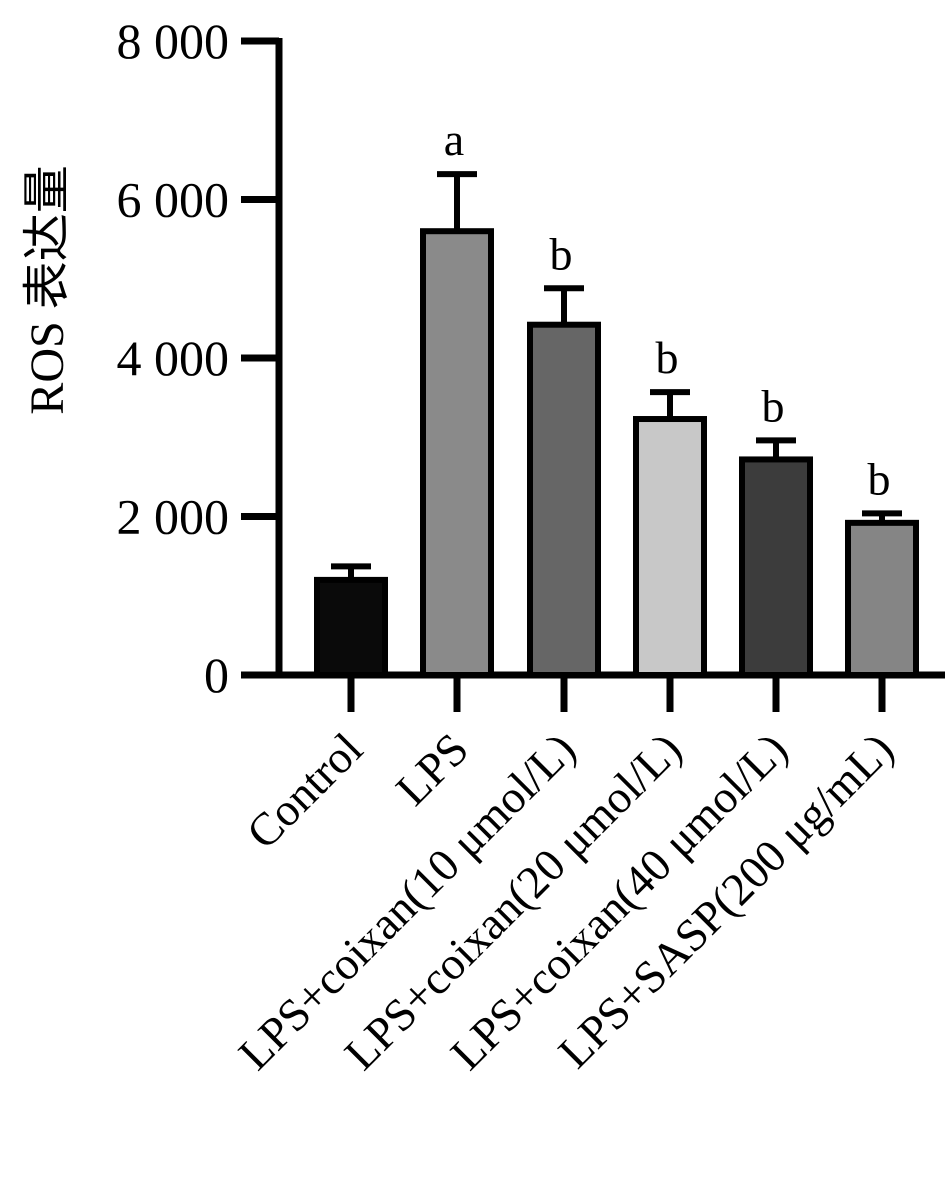 The image size is (945, 1177). I want to click on x-tick-label: LPS, so click(432, 769).